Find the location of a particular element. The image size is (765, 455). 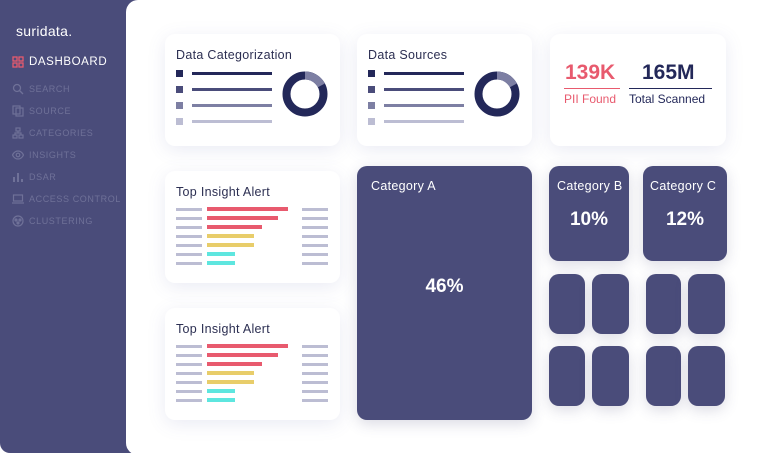

alert-bars is located at coordinates (252, 238).